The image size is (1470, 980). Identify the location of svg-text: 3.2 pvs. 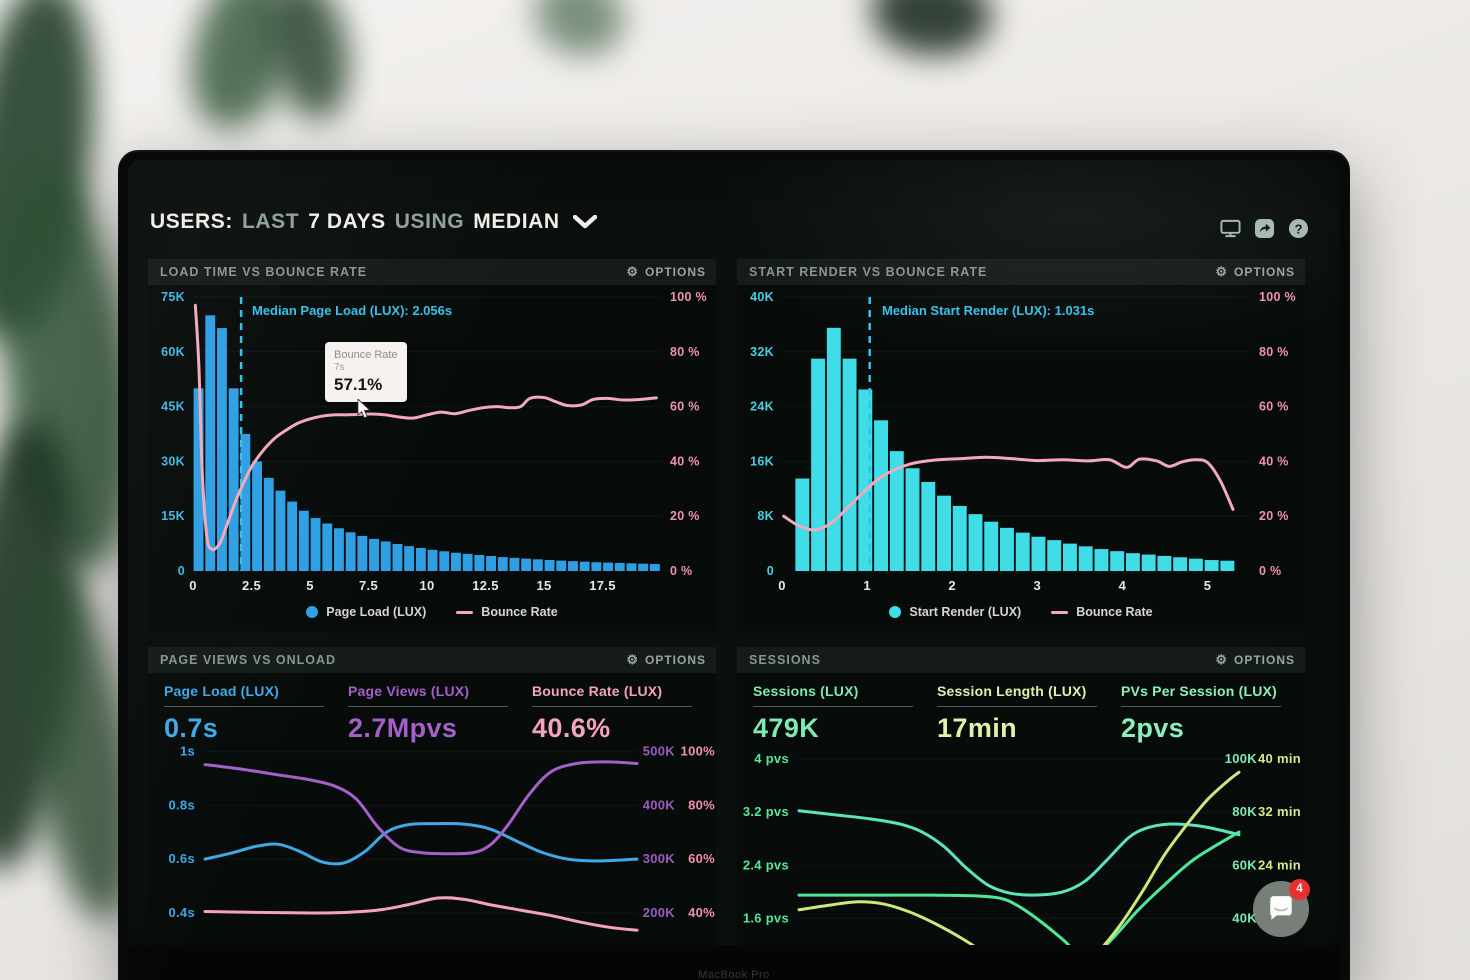
(766, 811).